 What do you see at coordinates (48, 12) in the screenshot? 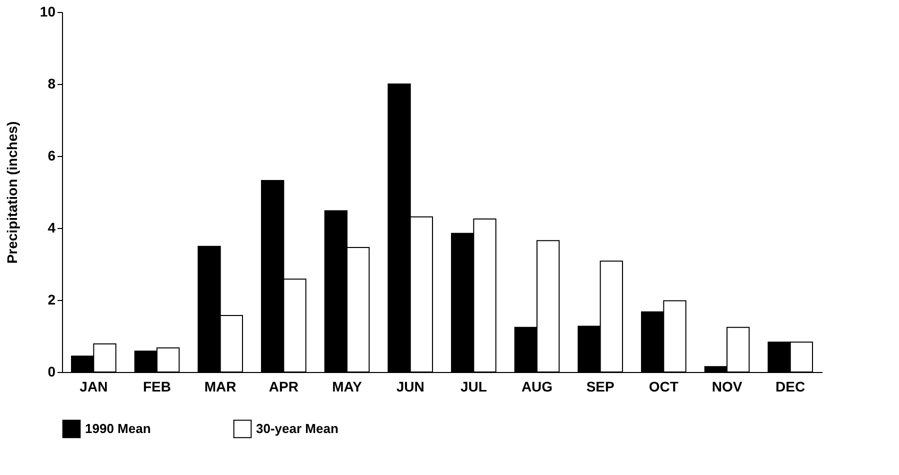
I see `y-tick-label: 10` at bounding box center [48, 12].